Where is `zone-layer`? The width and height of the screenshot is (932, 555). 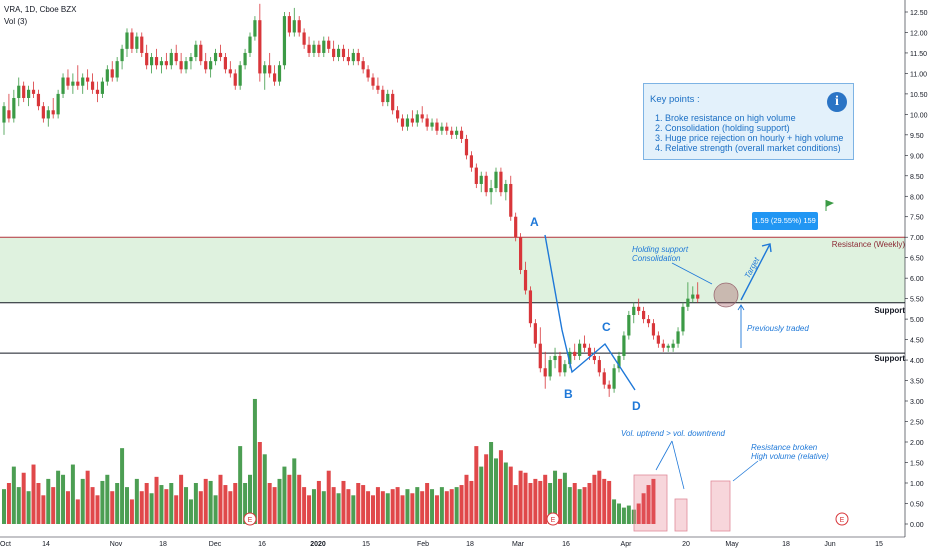
zone-layer is located at coordinates (452, 270).